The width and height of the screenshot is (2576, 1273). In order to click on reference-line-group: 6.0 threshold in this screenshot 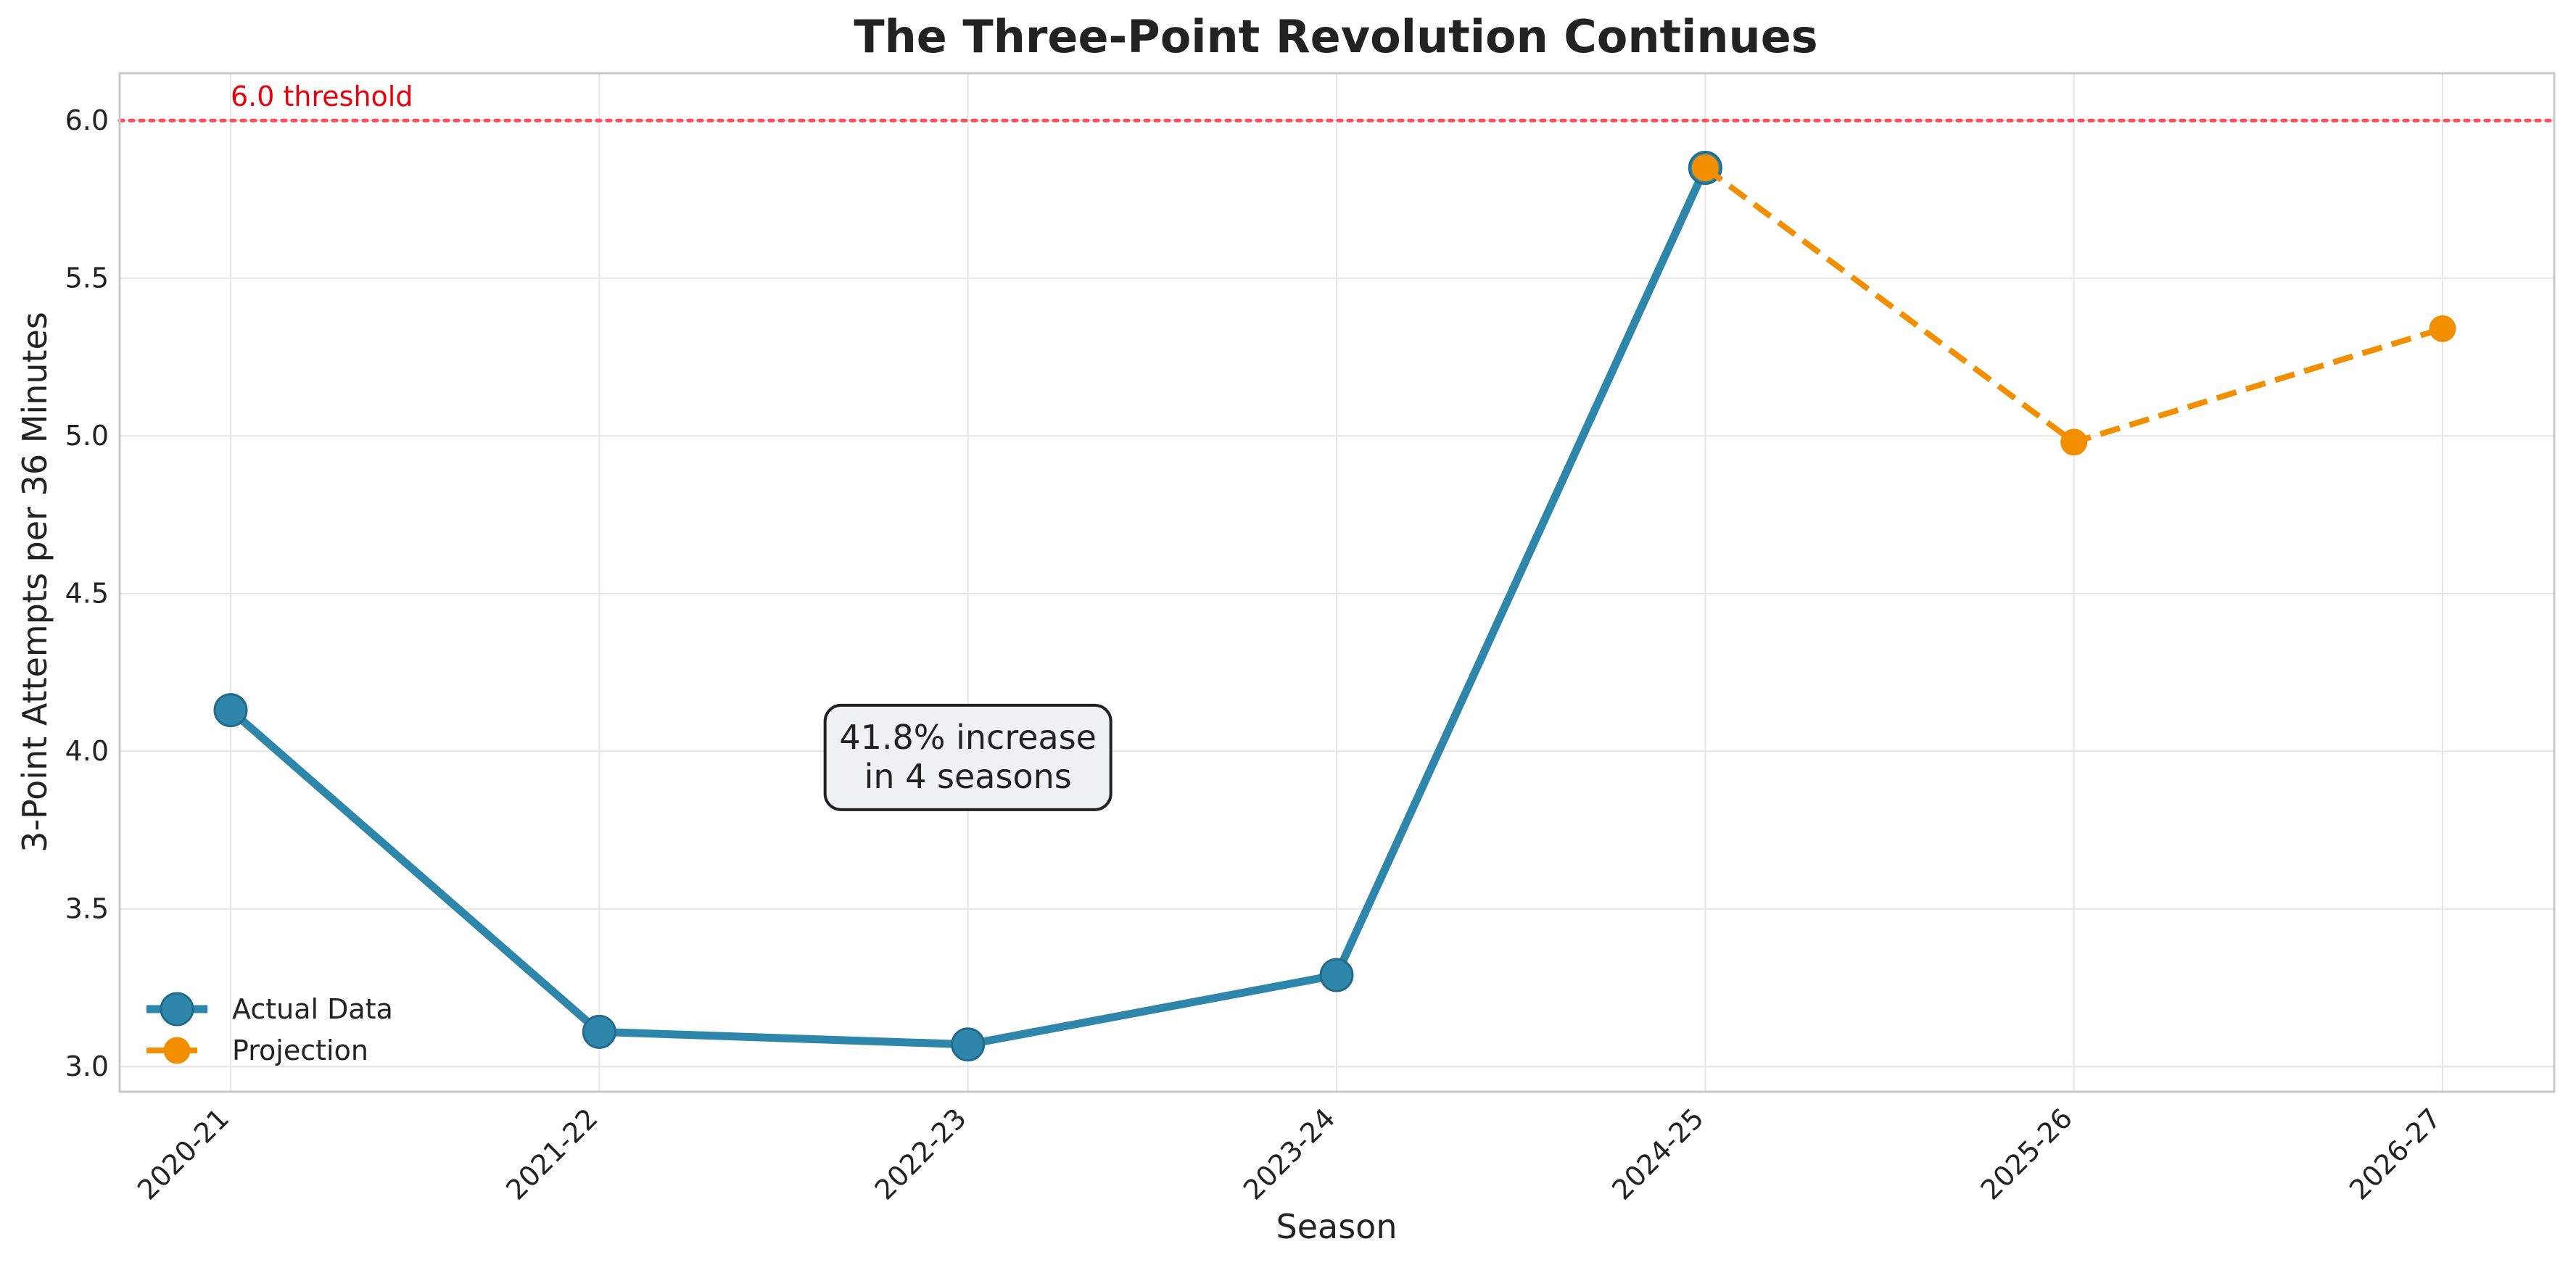, I will do `click(1336, 102)`.